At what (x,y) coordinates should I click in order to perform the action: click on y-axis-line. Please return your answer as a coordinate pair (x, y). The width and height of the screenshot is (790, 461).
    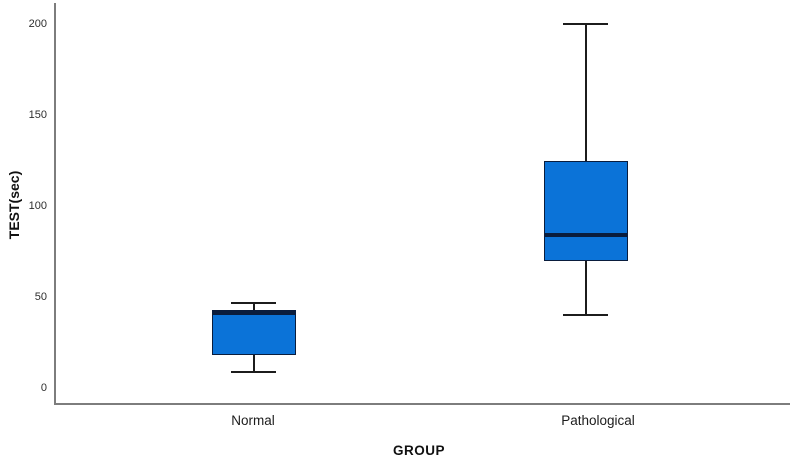
    Looking at the image, I should click on (55, 204).